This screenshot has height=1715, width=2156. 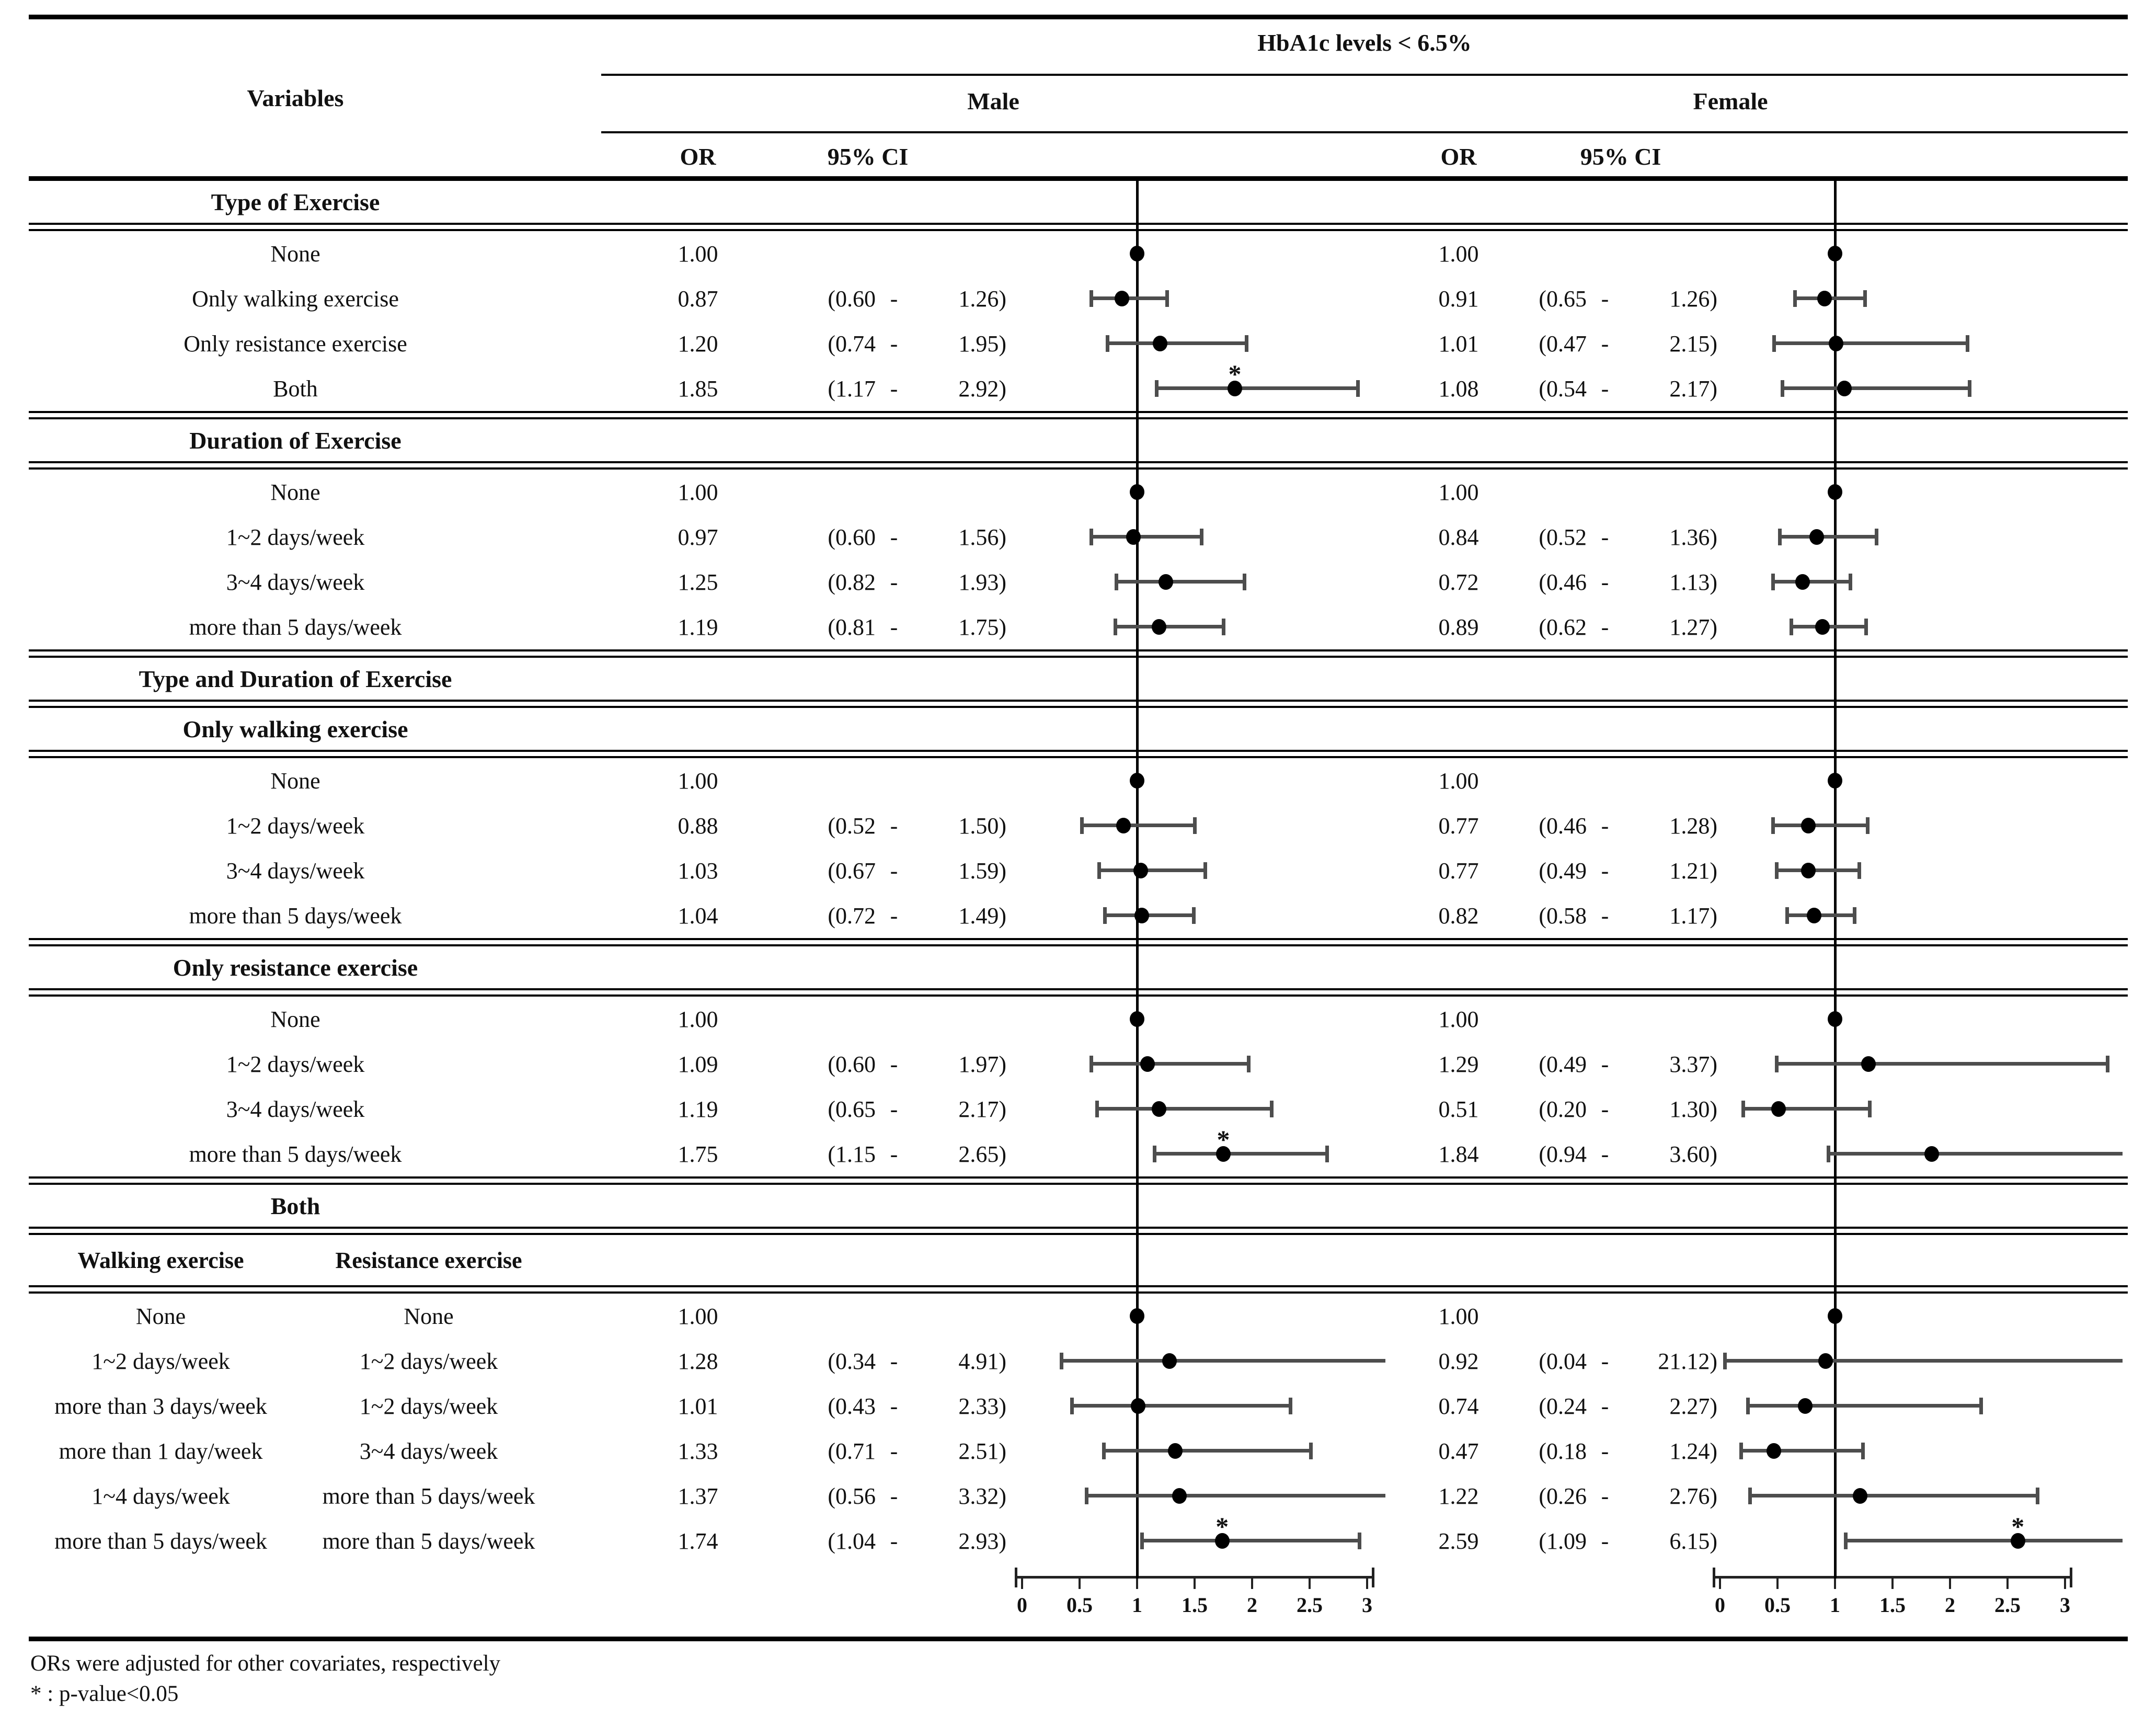 I want to click on ci-low: (1.09, so click(x=1563, y=1541).